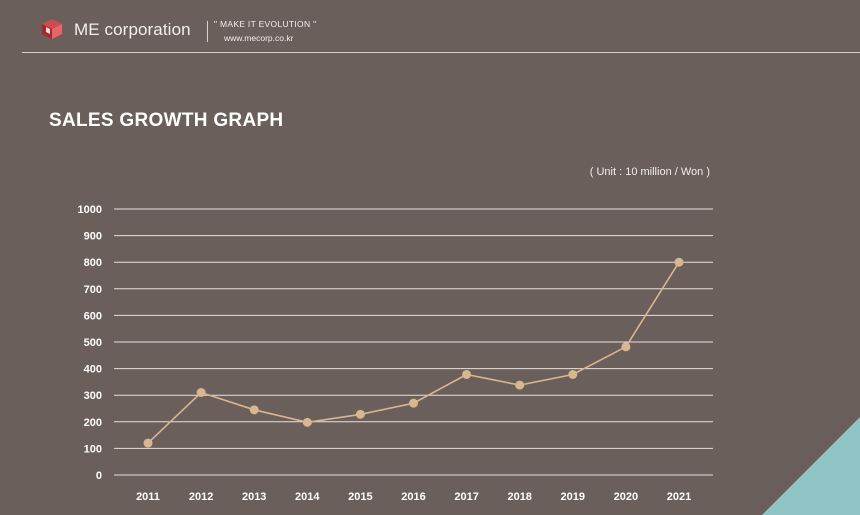 This screenshot has height=515, width=860. What do you see at coordinates (93, 396) in the screenshot?
I see `y-tick-label: 300` at bounding box center [93, 396].